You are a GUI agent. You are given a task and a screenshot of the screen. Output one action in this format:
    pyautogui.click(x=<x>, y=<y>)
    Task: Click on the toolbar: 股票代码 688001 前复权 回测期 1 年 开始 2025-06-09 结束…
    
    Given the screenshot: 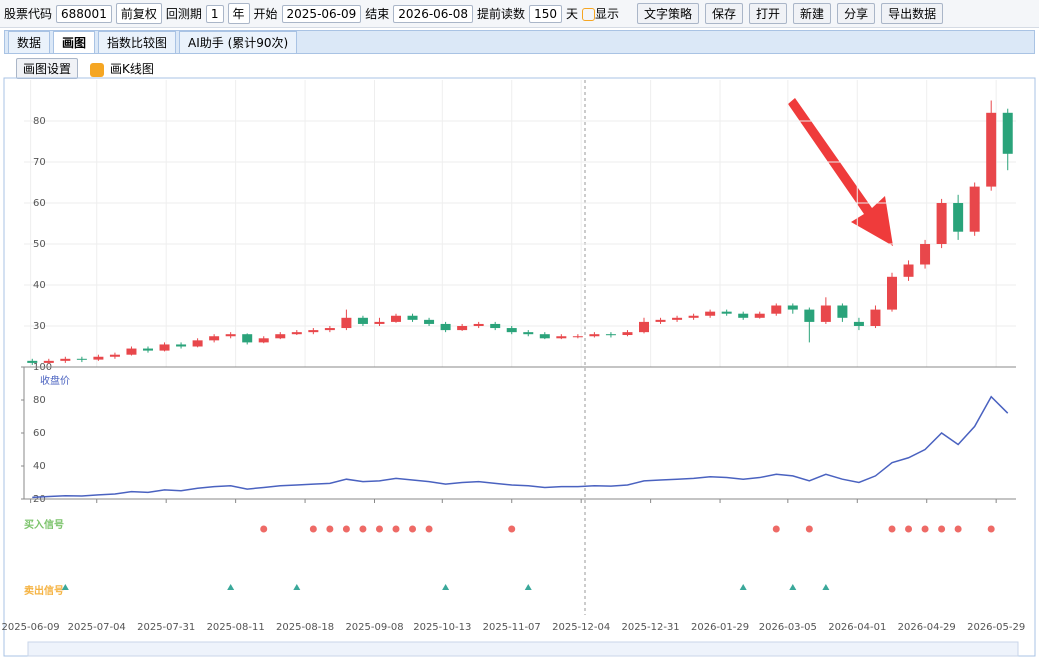 What is the action you would take?
    pyautogui.click(x=519, y=14)
    